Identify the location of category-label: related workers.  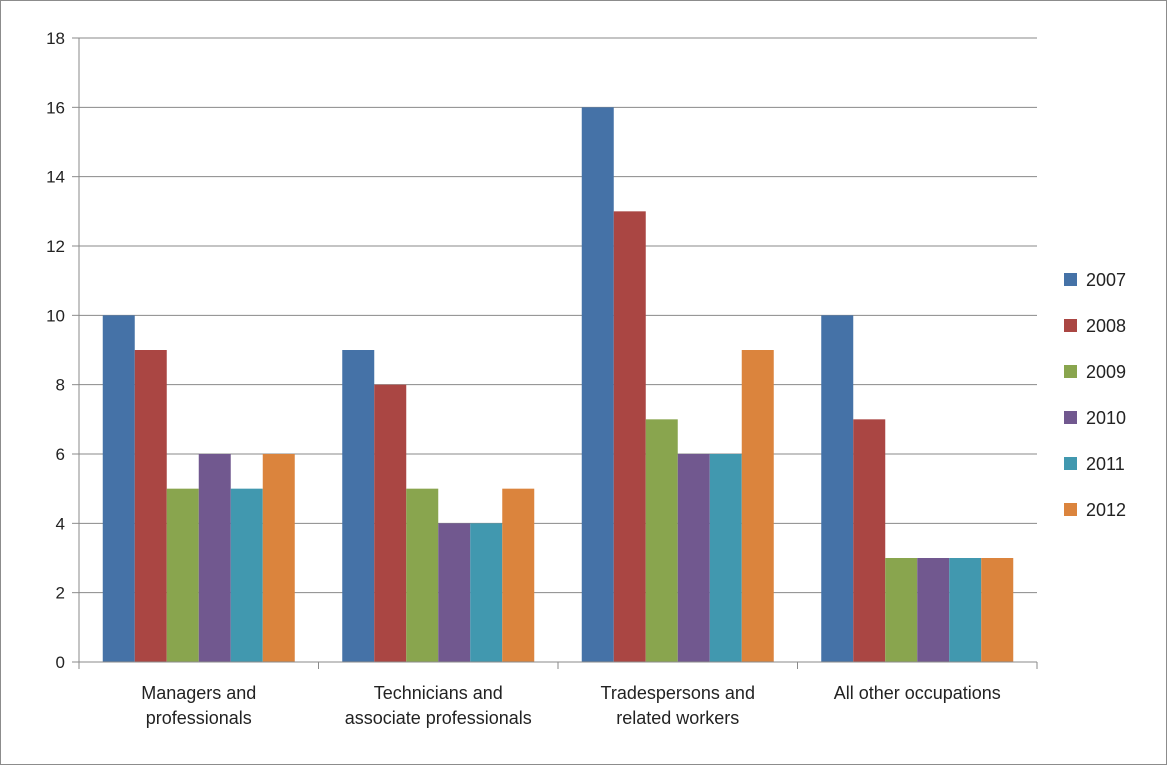
(677, 718).